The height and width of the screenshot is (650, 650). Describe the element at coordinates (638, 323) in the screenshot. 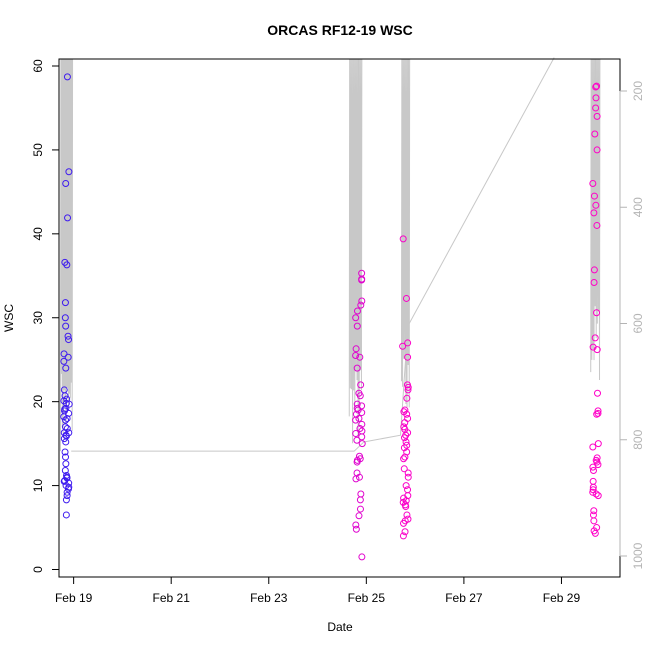

I see `y2-tick-label-2: 600` at that location.